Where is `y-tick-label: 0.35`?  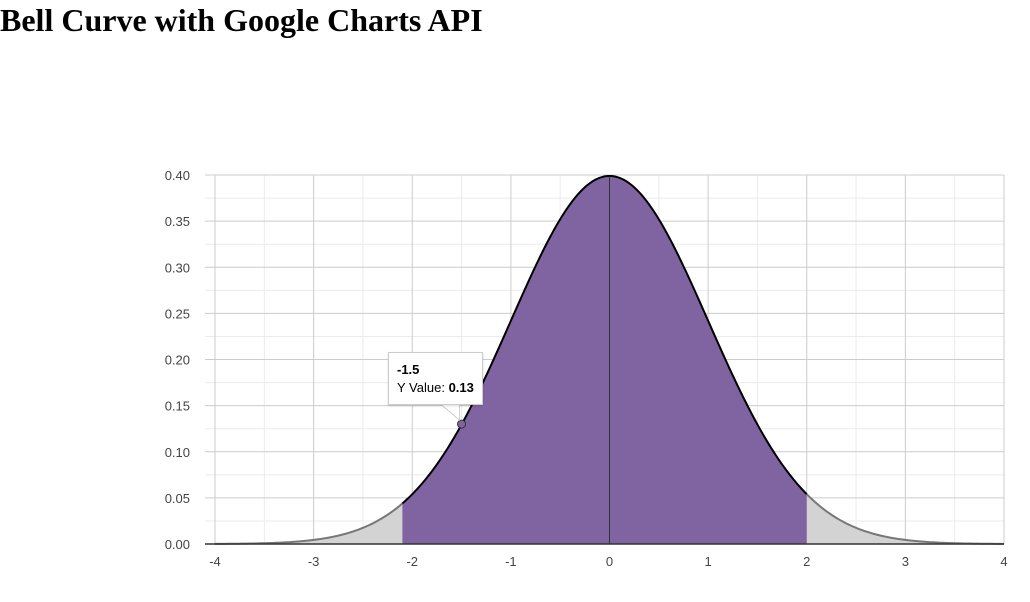
y-tick-label: 0.35 is located at coordinates (177, 221).